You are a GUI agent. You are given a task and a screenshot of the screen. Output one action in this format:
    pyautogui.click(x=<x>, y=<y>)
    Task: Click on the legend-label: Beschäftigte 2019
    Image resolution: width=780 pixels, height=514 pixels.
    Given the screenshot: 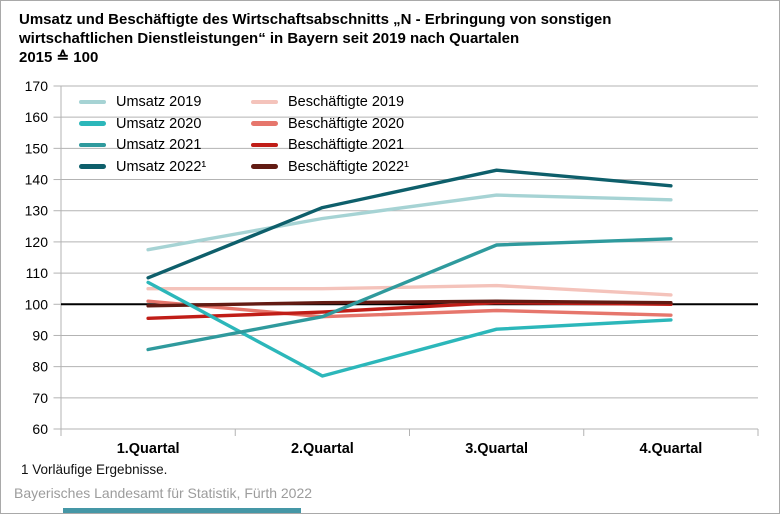 What is the action you would take?
    pyautogui.click(x=346, y=102)
    